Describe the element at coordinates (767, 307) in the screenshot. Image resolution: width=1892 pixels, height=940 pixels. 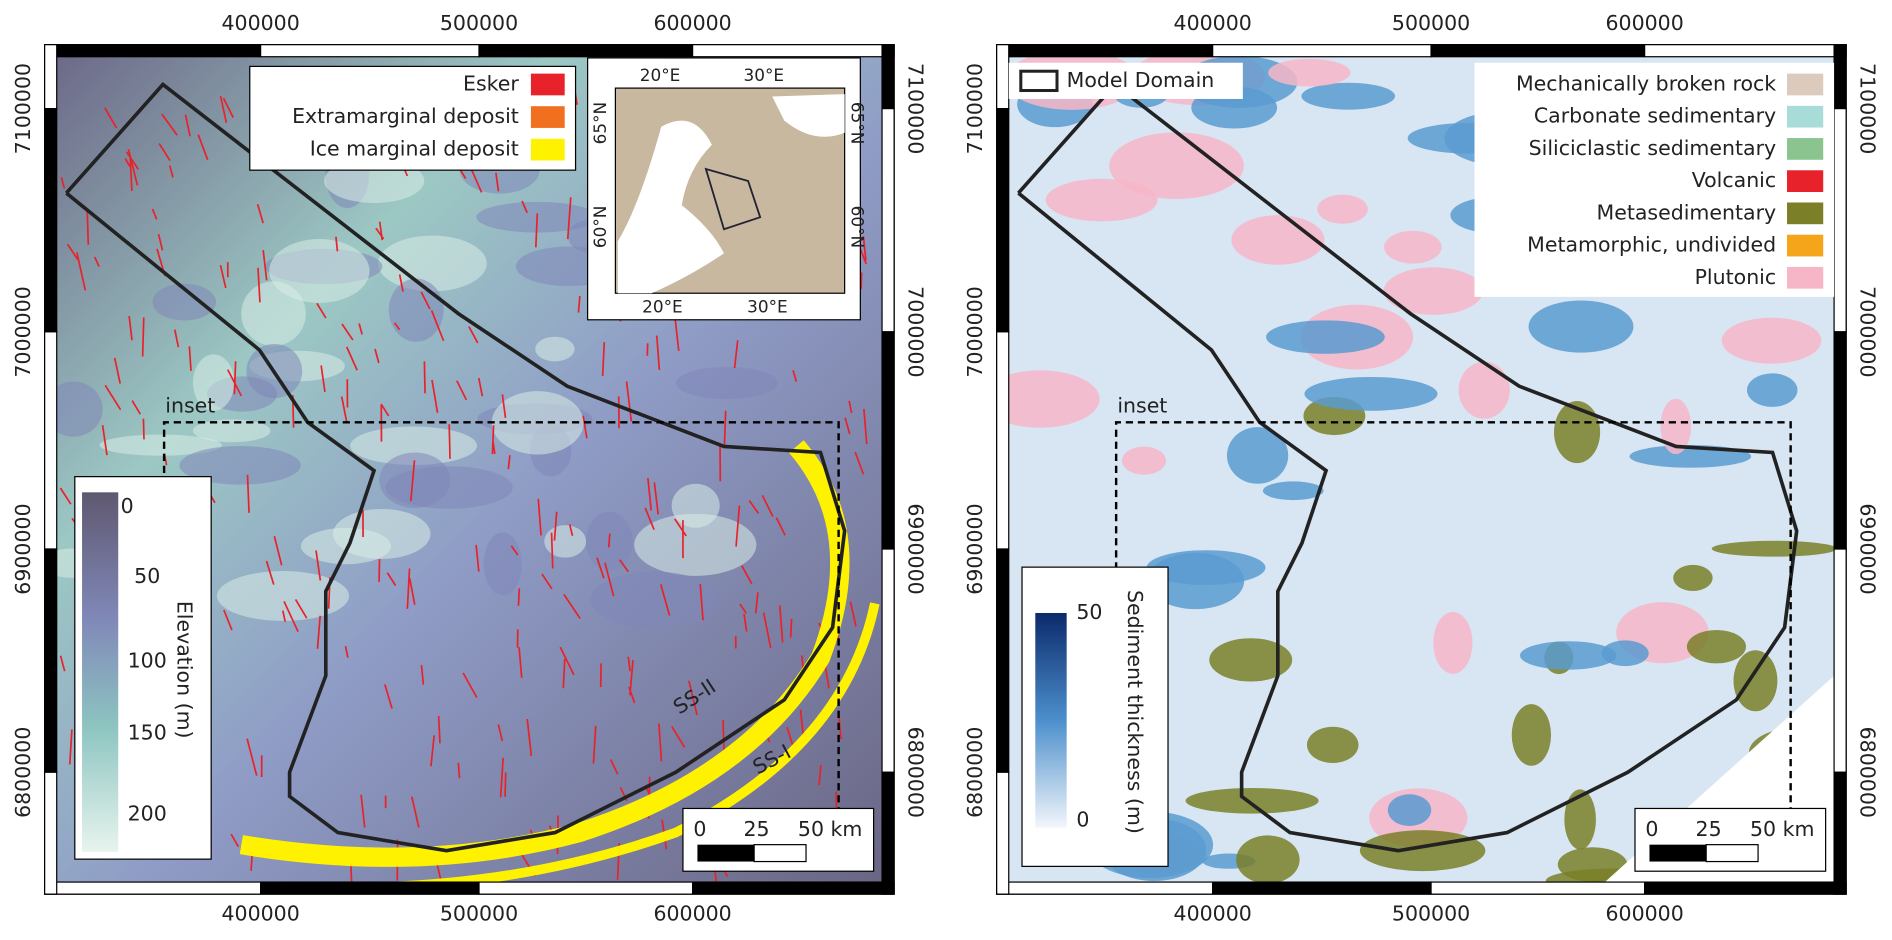
I see `locator-lon-label: 30°E` at that location.